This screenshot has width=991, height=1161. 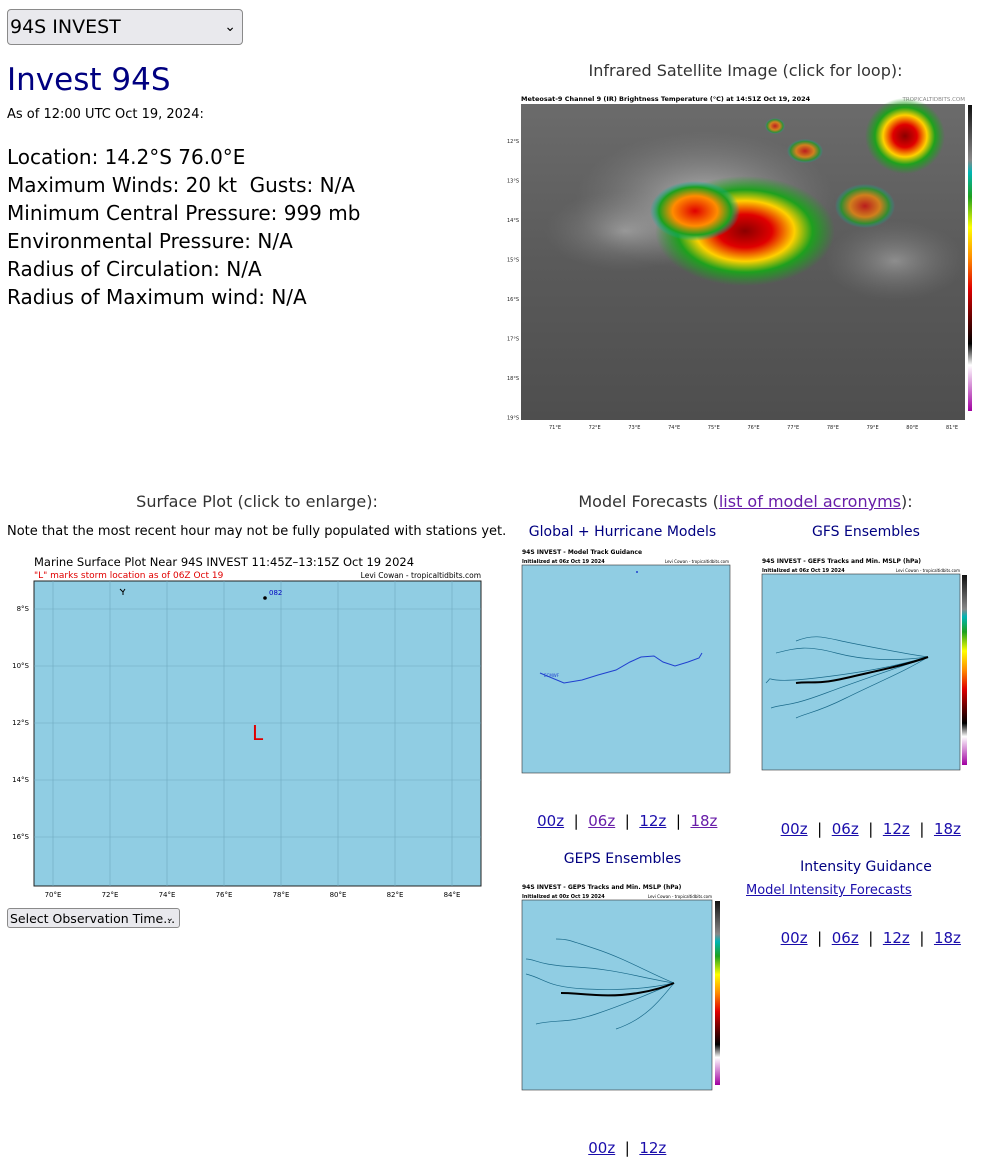 What do you see at coordinates (634, 428) in the screenshot?
I see `sat-lon-label: 73°E` at bounding box center [634, 428].